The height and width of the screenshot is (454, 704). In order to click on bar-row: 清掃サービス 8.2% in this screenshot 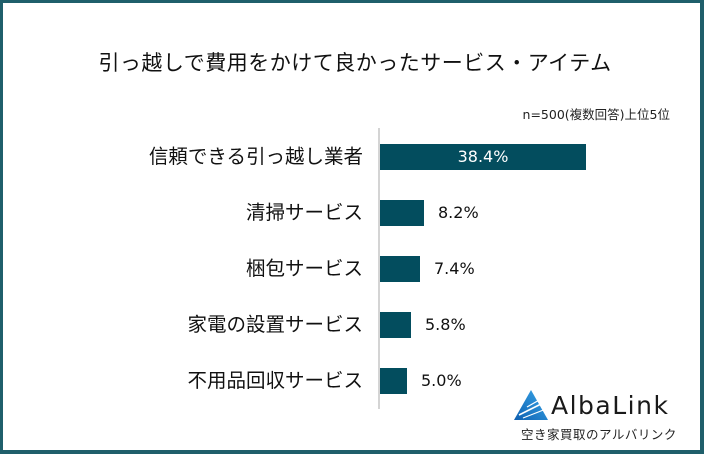, I will do `click(353, 213)`.